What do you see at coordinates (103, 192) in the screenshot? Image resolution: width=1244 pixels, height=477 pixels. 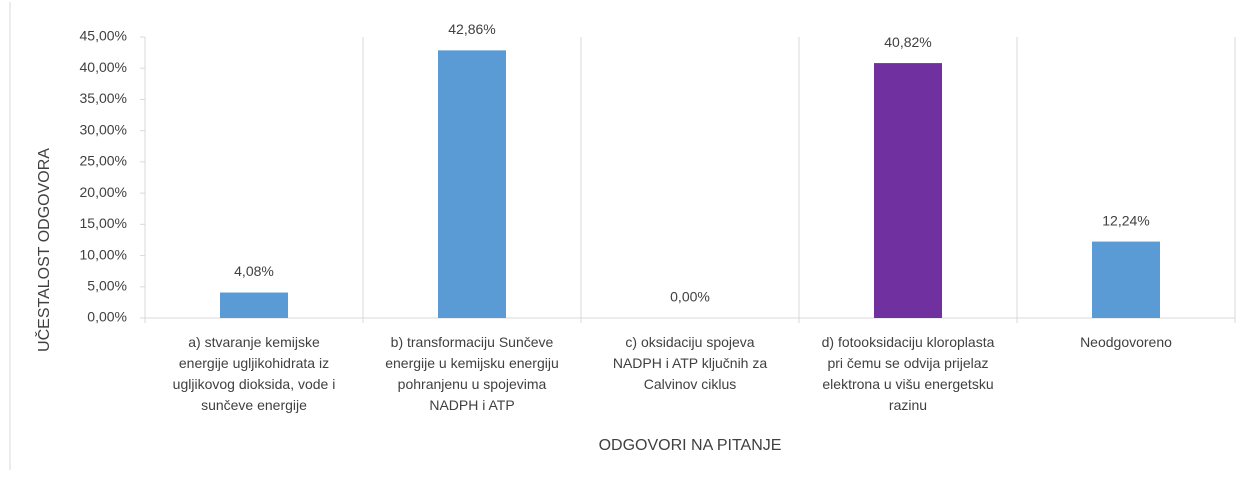 I see `y-tick-label: 20,00%` at bounding box center [103, 192].